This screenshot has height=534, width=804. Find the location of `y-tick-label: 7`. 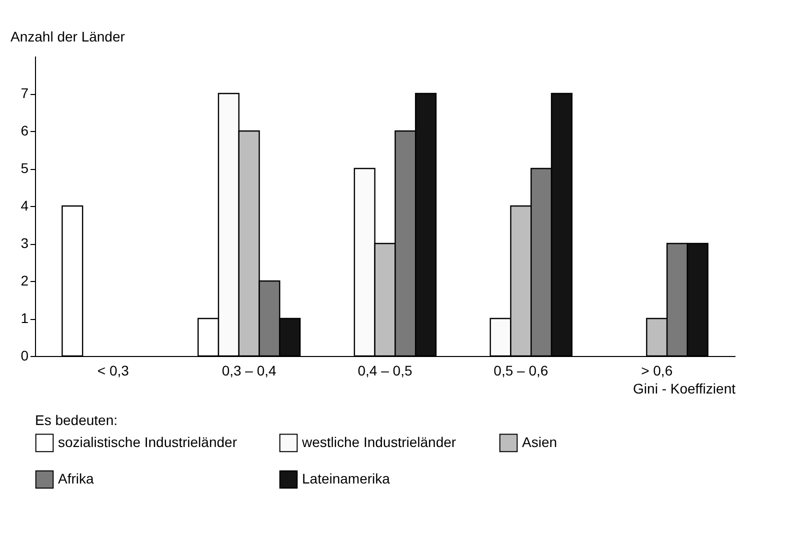

y-tick-label: 7 is located at coordinates (24, 93).